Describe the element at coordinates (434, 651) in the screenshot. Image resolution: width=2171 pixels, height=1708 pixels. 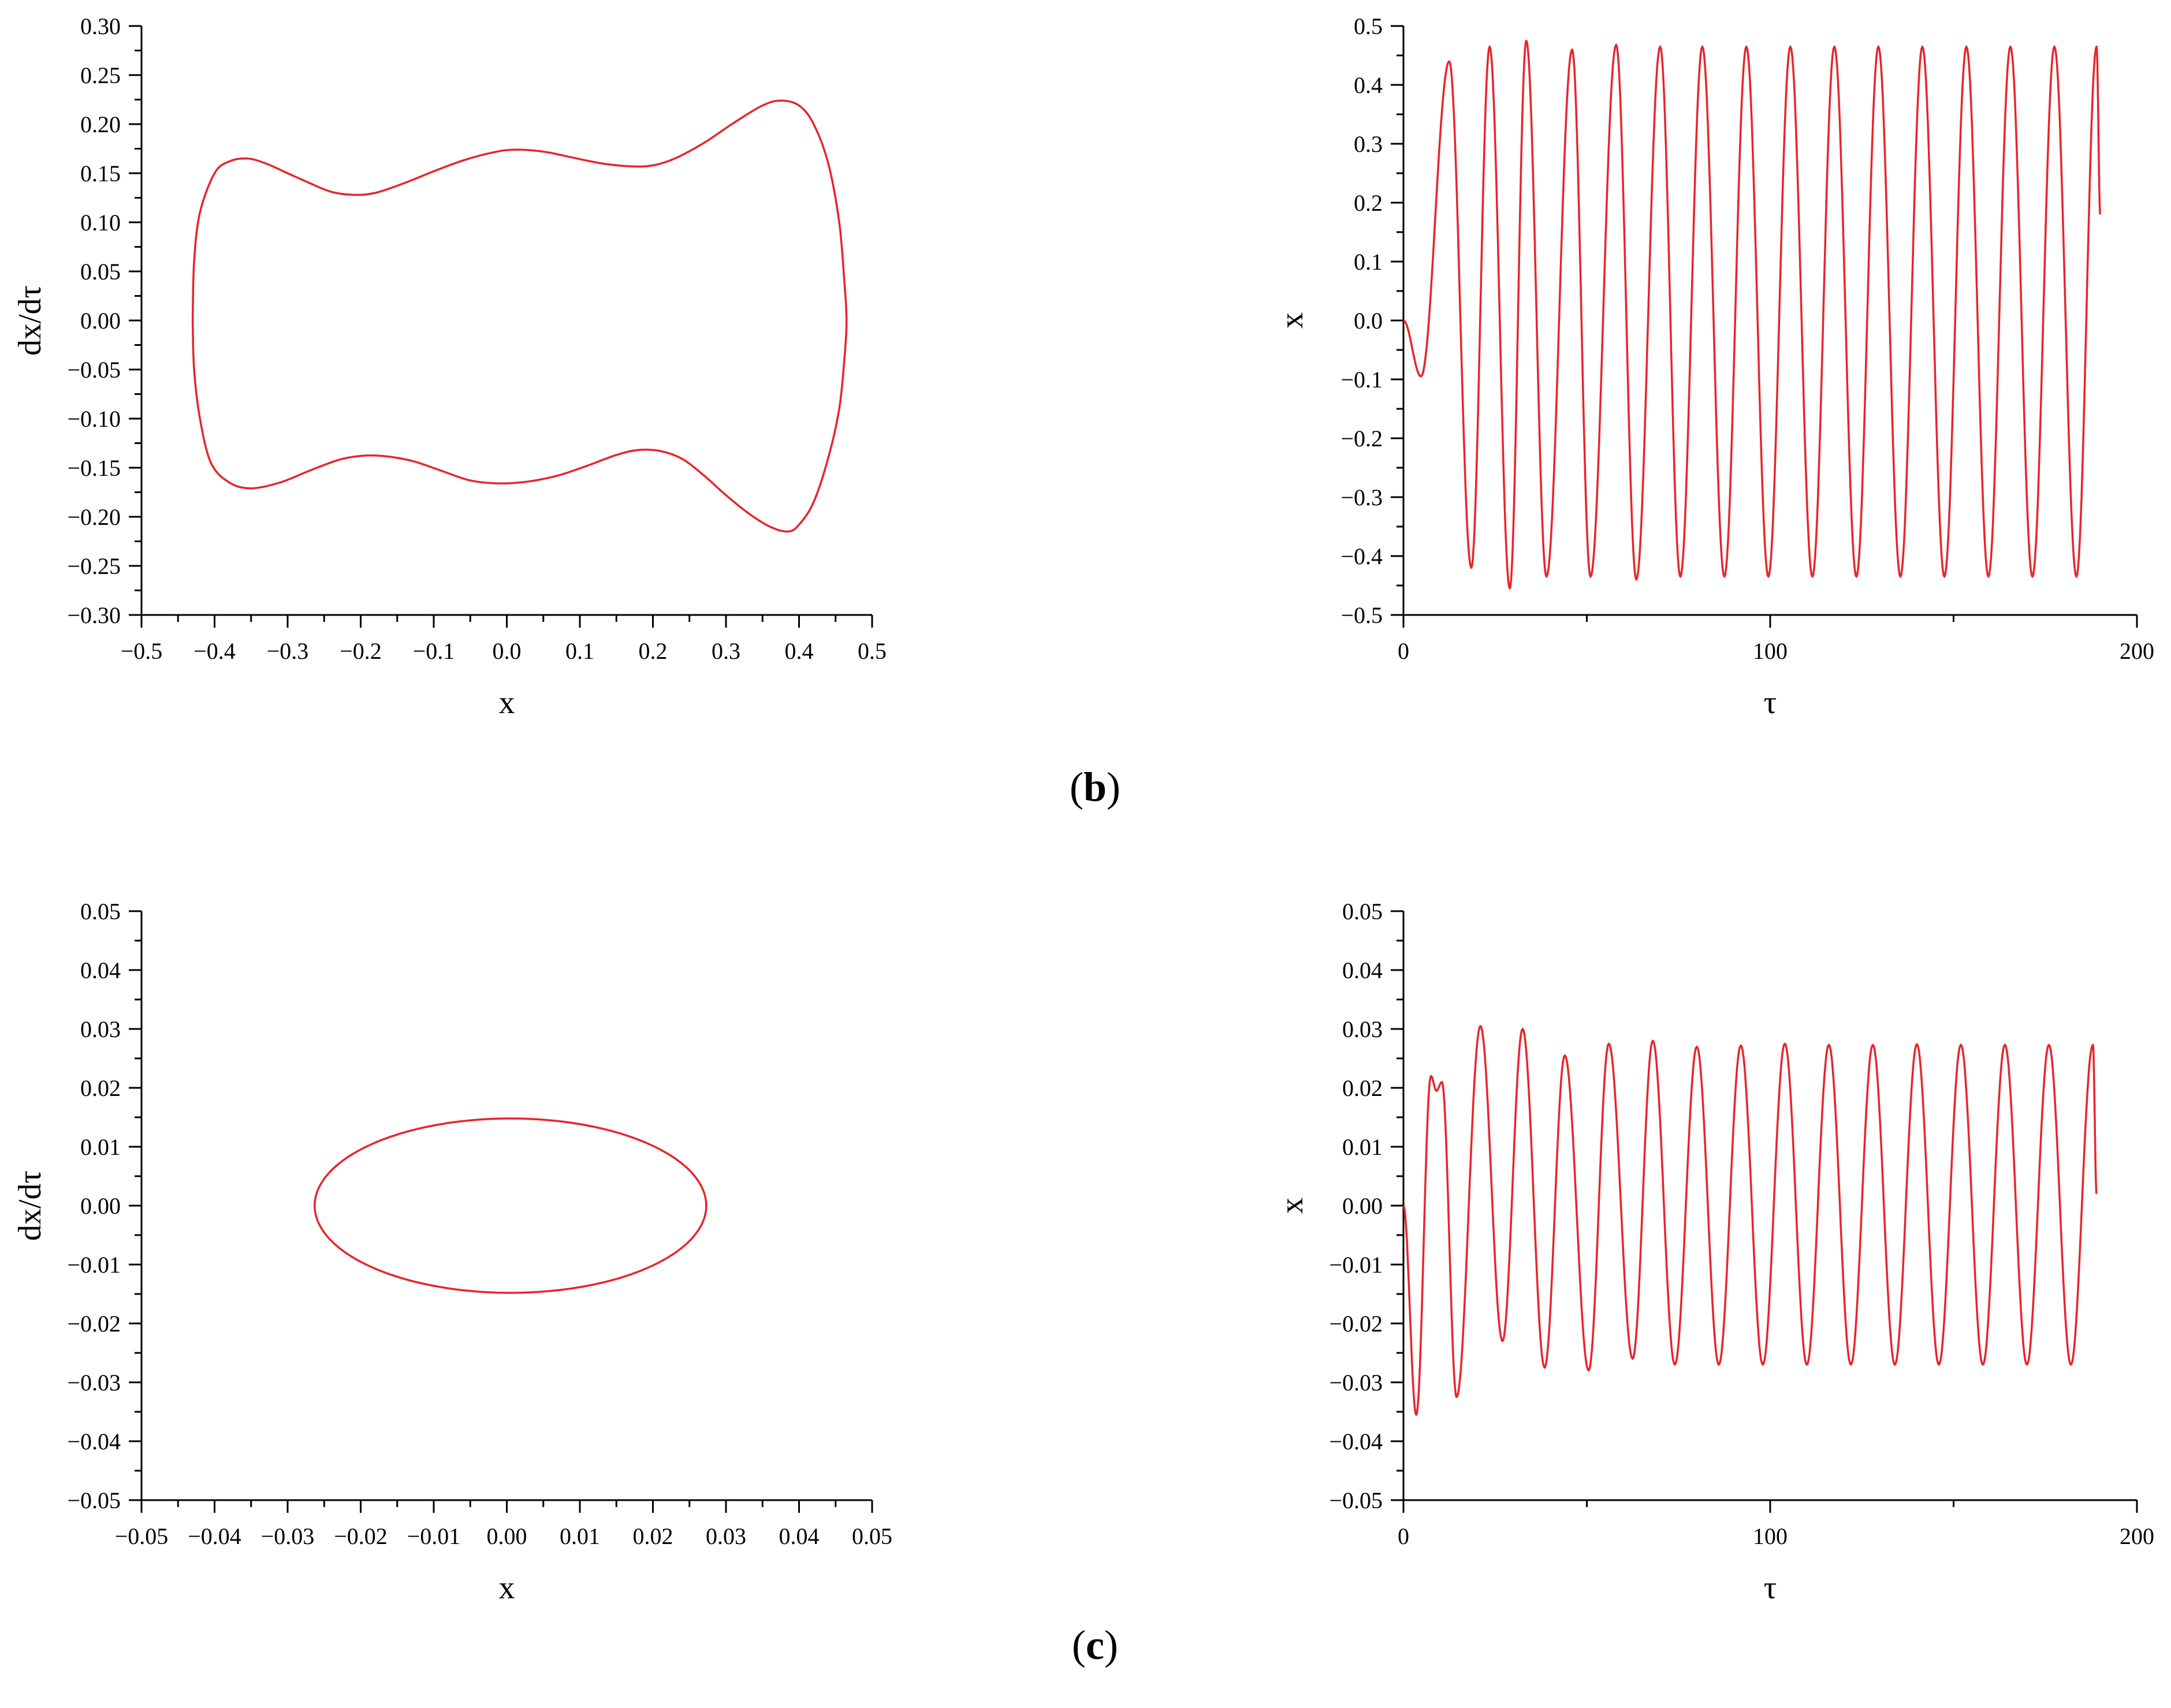
I see `x-tick-label: −0.1` at that location.